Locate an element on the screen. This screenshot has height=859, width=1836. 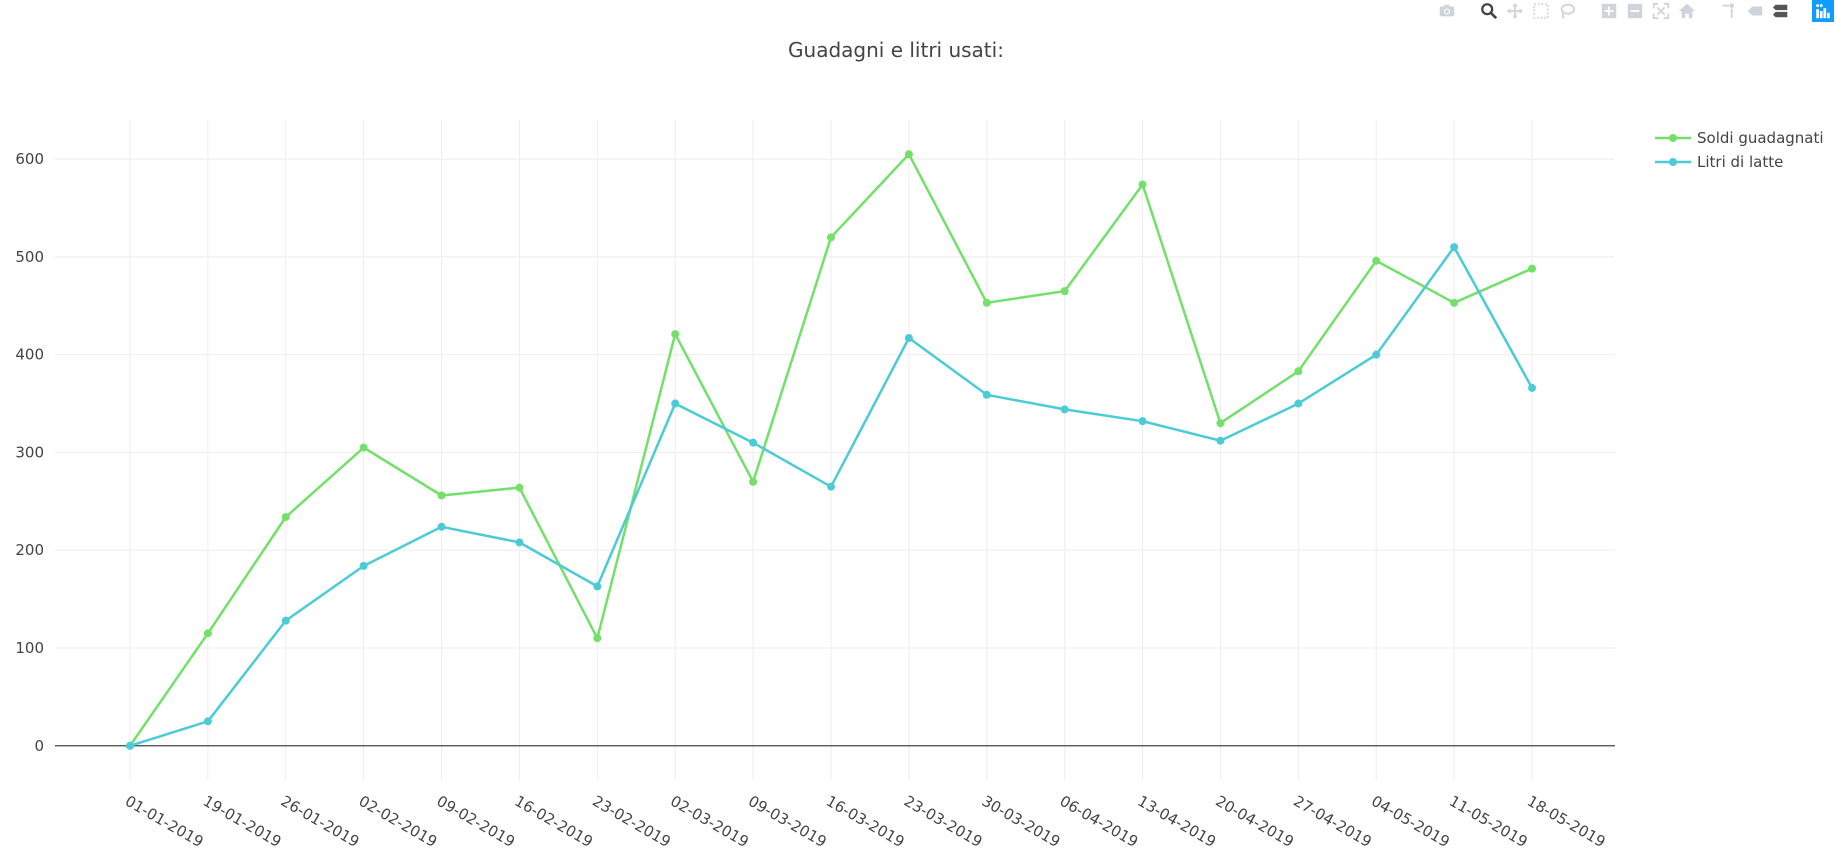
y-tick-label: 300 is located at coordinates (29, 452).